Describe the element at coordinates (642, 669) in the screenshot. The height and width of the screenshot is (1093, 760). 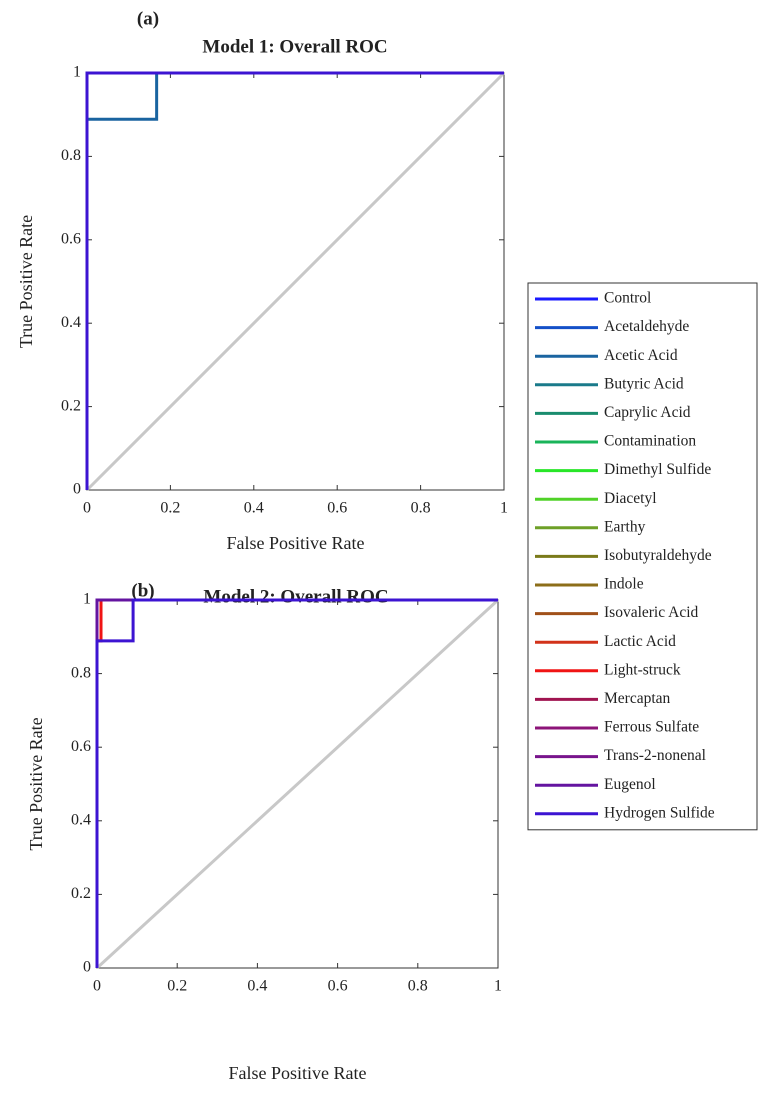
I see `legend-label: Light-struck` at that location.